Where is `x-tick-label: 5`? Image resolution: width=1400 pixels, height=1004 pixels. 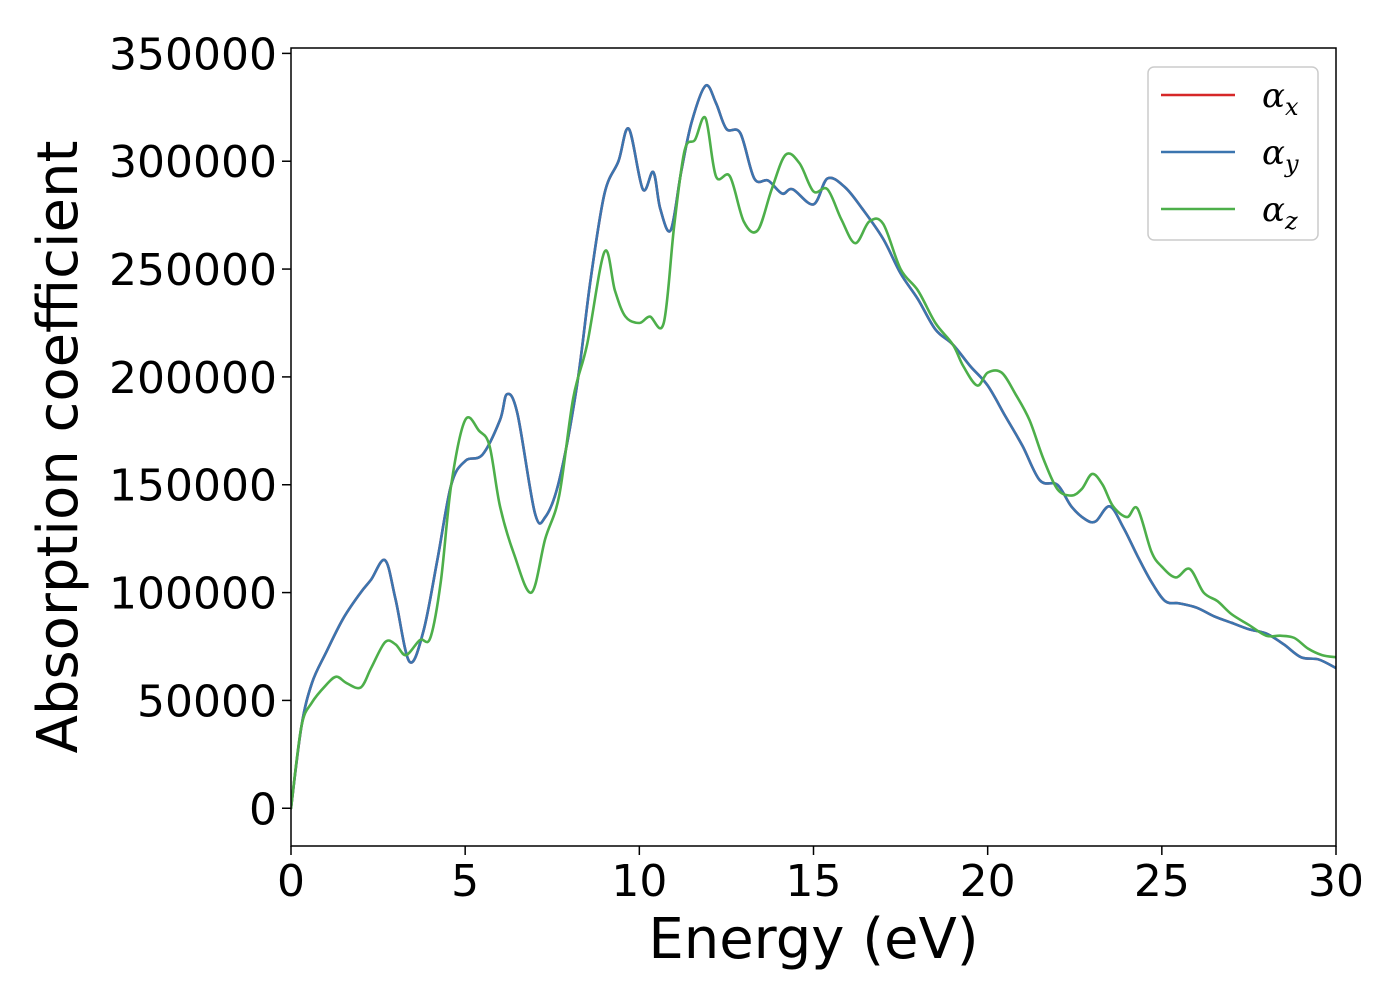 x-tick-label: 5 is located at coordinates (465, 881).